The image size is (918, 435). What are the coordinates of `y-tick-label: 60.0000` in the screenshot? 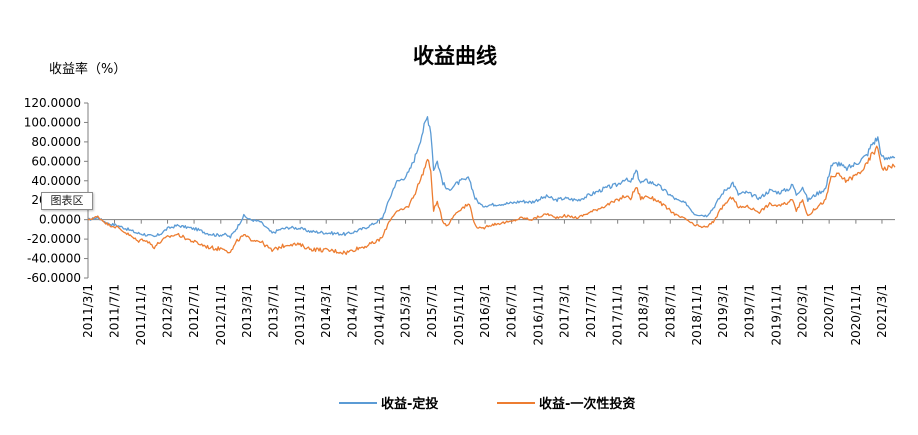 It's located at (56, 161).